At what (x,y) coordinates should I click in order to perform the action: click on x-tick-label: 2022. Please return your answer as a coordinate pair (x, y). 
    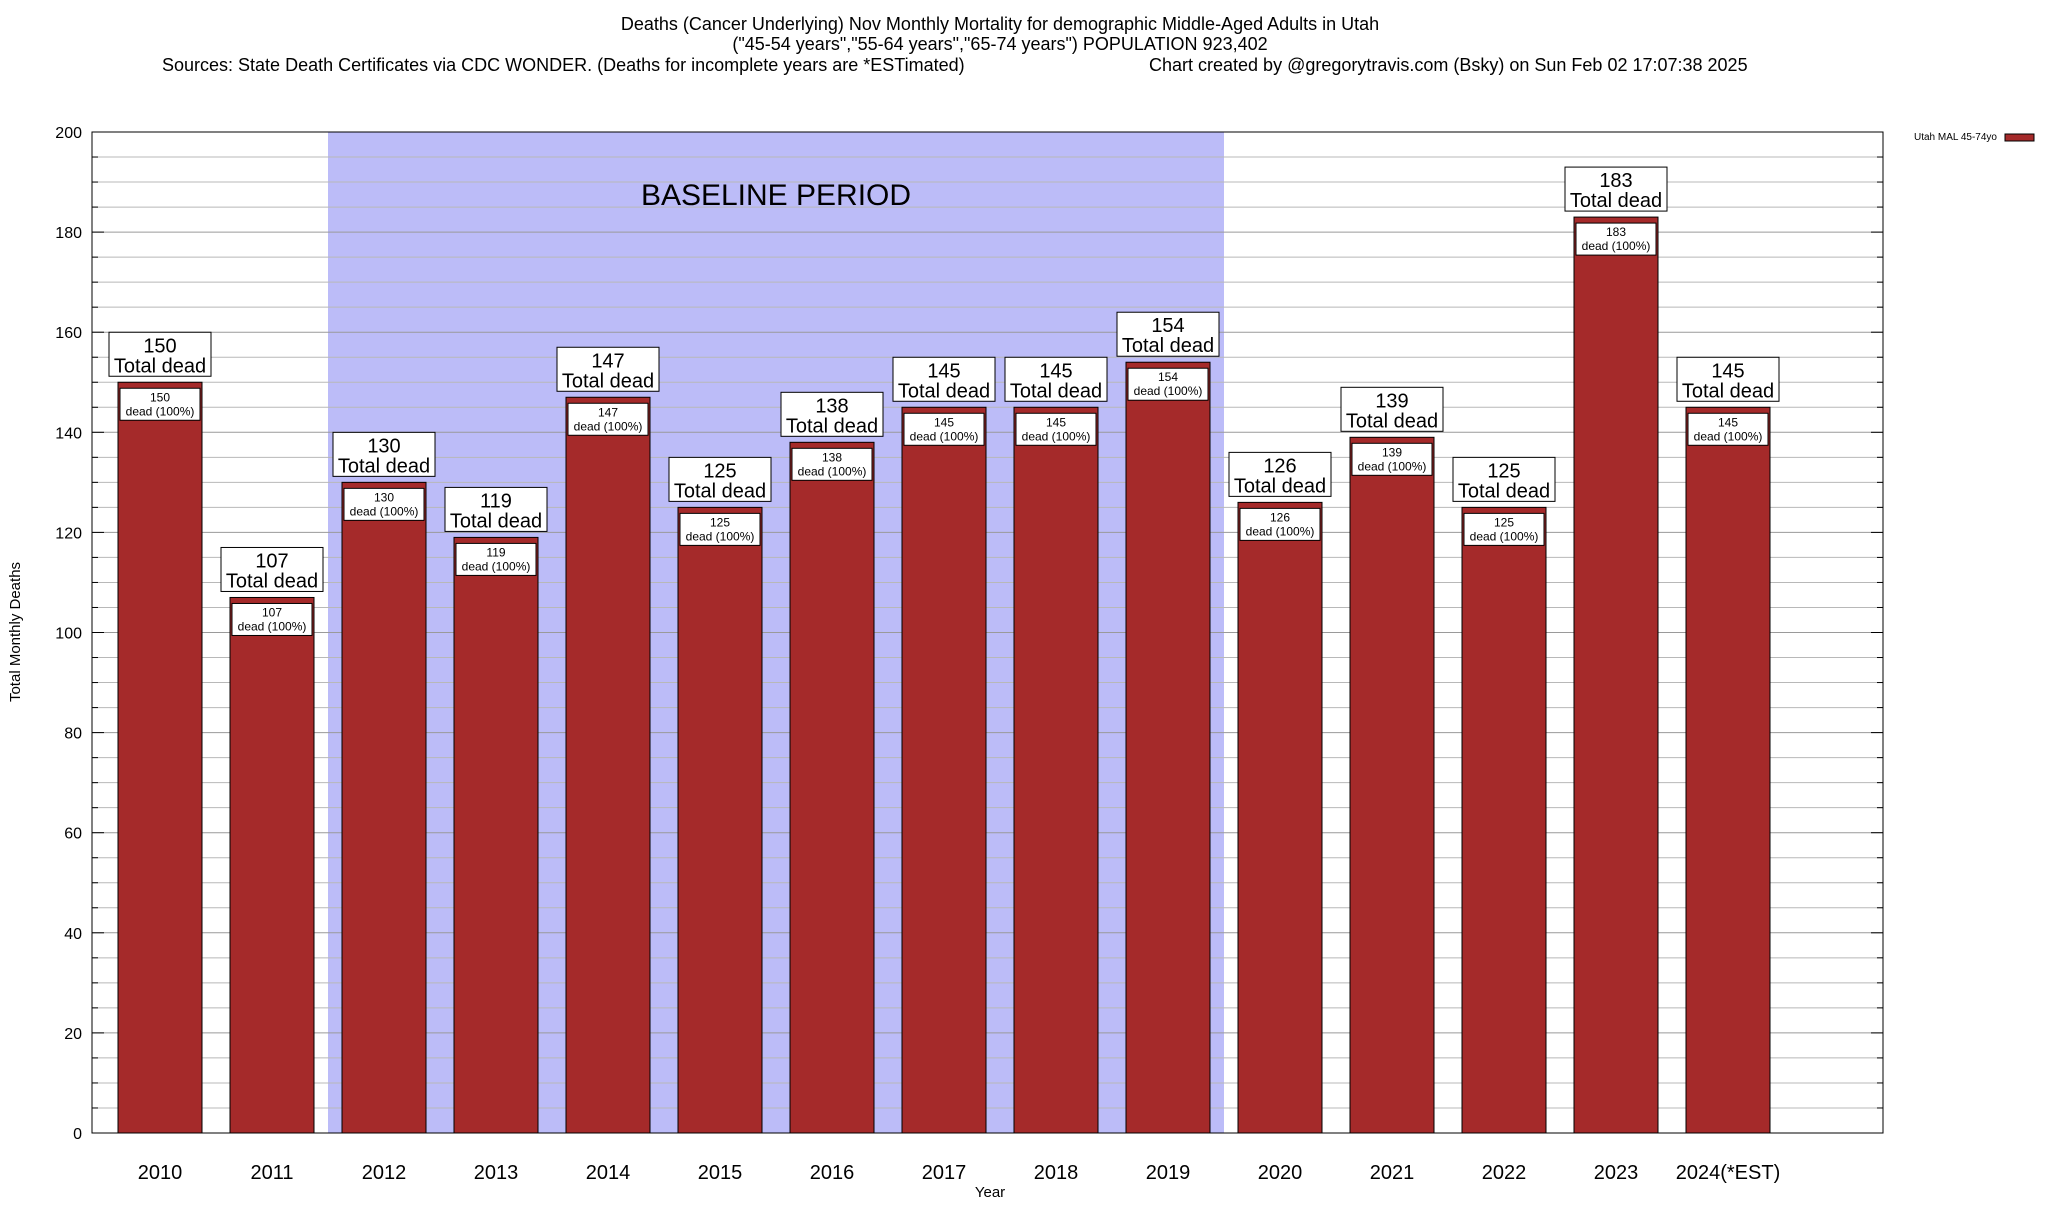
    Looking at the image, I should click on (1504, 1173).